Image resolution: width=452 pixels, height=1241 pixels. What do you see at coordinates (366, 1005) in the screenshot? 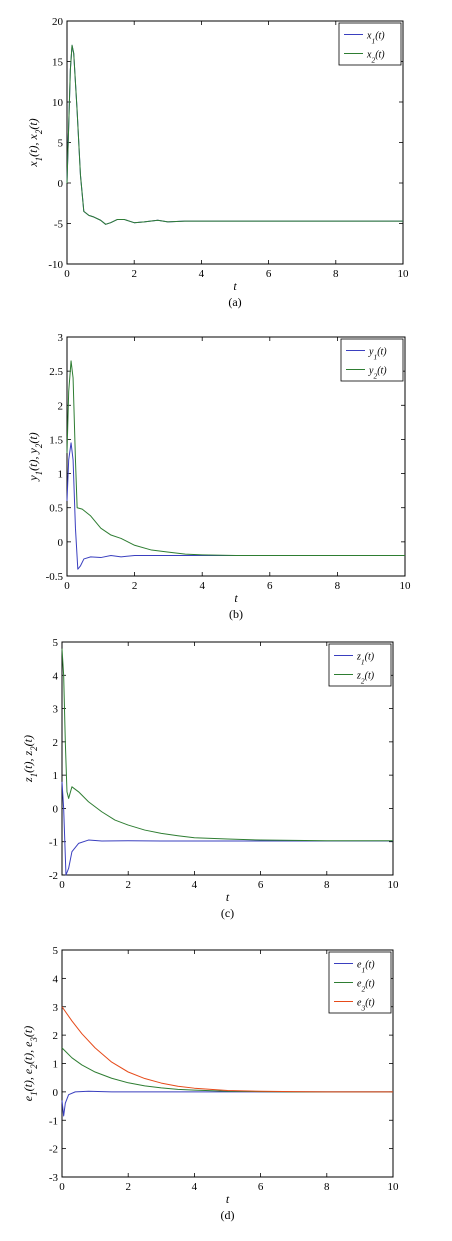
I see `legend-label-3: e3(t)` at bounding box center [366, 1005].